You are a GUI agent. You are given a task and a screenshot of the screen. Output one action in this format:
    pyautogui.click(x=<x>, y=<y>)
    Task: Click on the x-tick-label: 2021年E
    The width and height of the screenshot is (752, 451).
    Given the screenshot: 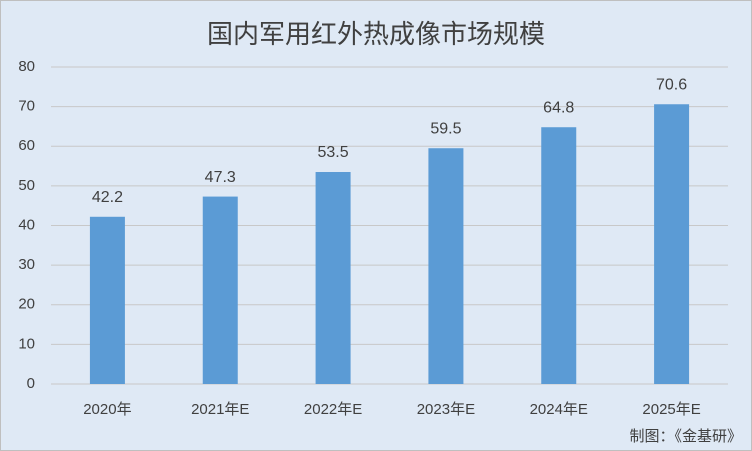 What is the action you would take?
    pyautogui.click(x=220, y=409)
    